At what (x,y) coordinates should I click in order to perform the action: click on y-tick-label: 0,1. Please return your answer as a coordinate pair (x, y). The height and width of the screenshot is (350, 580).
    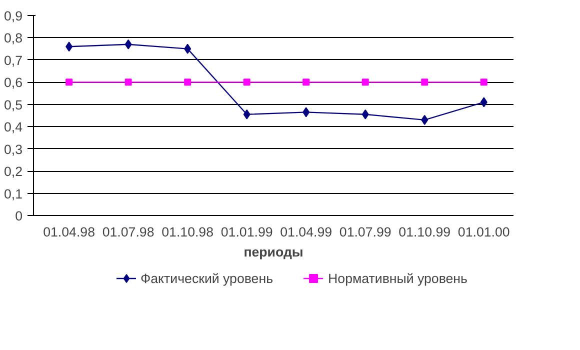
    Looking at the image, I should click on (13, 194).